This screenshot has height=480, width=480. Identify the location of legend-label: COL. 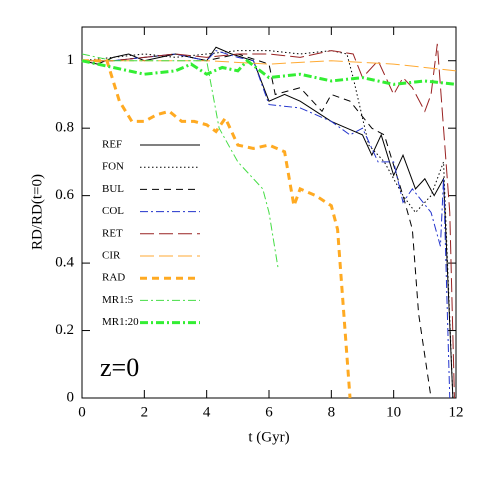
(113, 211).